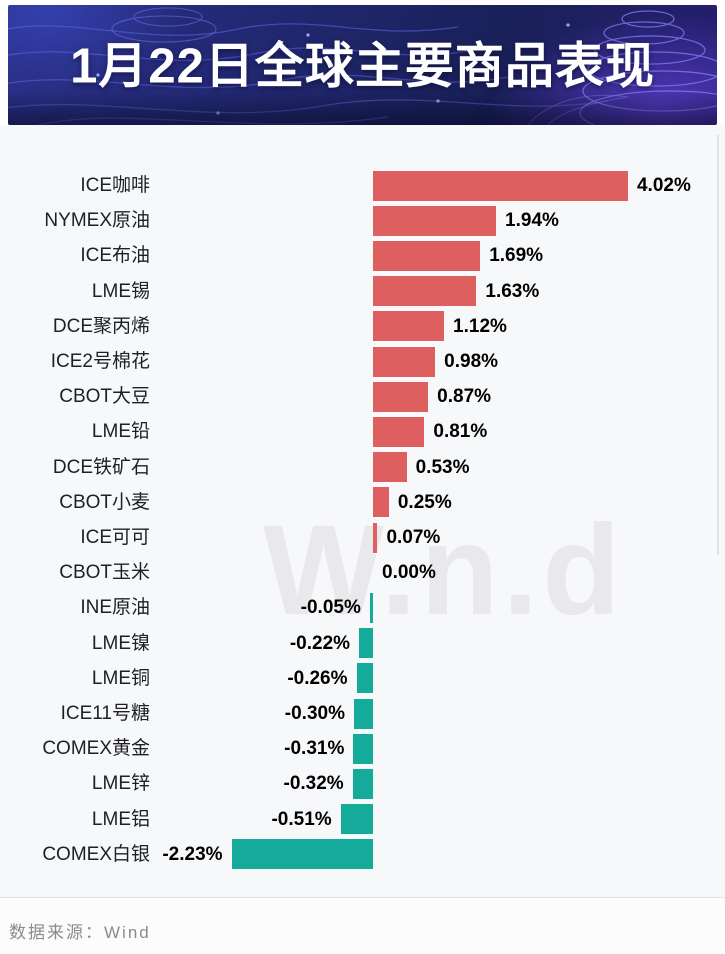  What do you see at coordinates (100, 361) in the screenshot?
I see `category-label: ICE2号棉花` at bounding box center [100, 361].